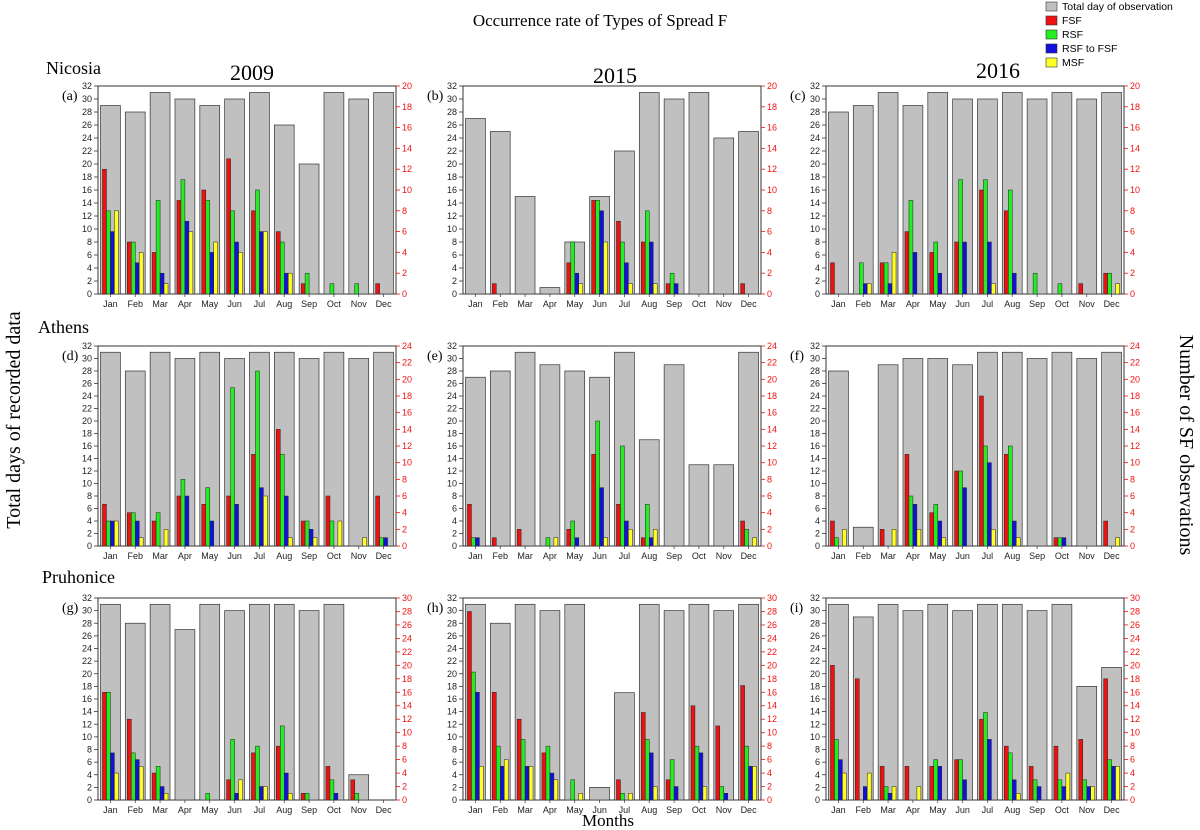  I want to click on panel-c-left-tick-label: 28, so click(815, 112).